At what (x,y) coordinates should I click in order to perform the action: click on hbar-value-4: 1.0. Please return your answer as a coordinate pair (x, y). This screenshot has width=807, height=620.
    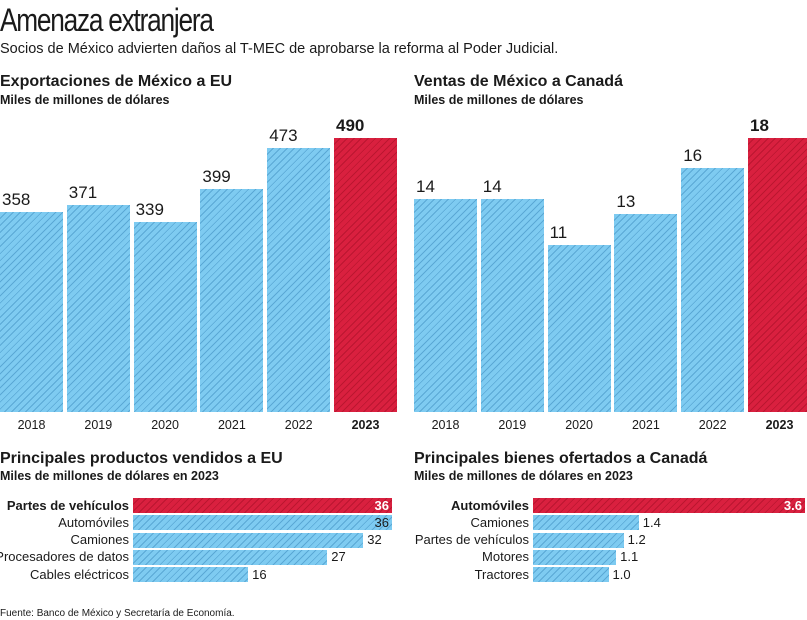
    Looking at the image, I should click on (621, 574).